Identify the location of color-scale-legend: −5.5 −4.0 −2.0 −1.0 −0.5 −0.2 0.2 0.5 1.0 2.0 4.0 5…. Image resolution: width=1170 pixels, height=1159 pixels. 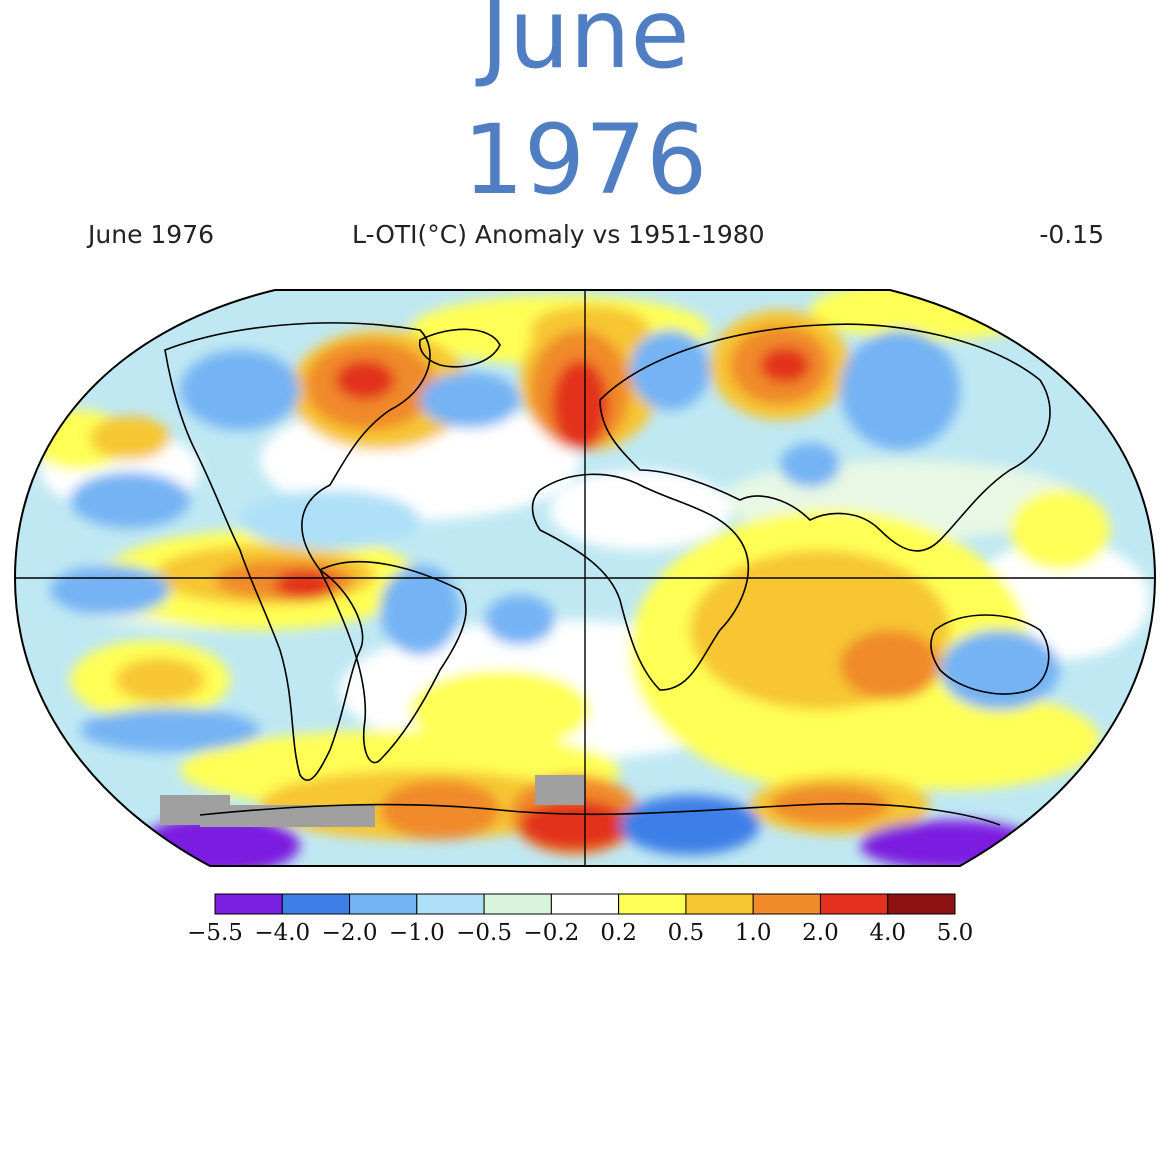
(580, 919).